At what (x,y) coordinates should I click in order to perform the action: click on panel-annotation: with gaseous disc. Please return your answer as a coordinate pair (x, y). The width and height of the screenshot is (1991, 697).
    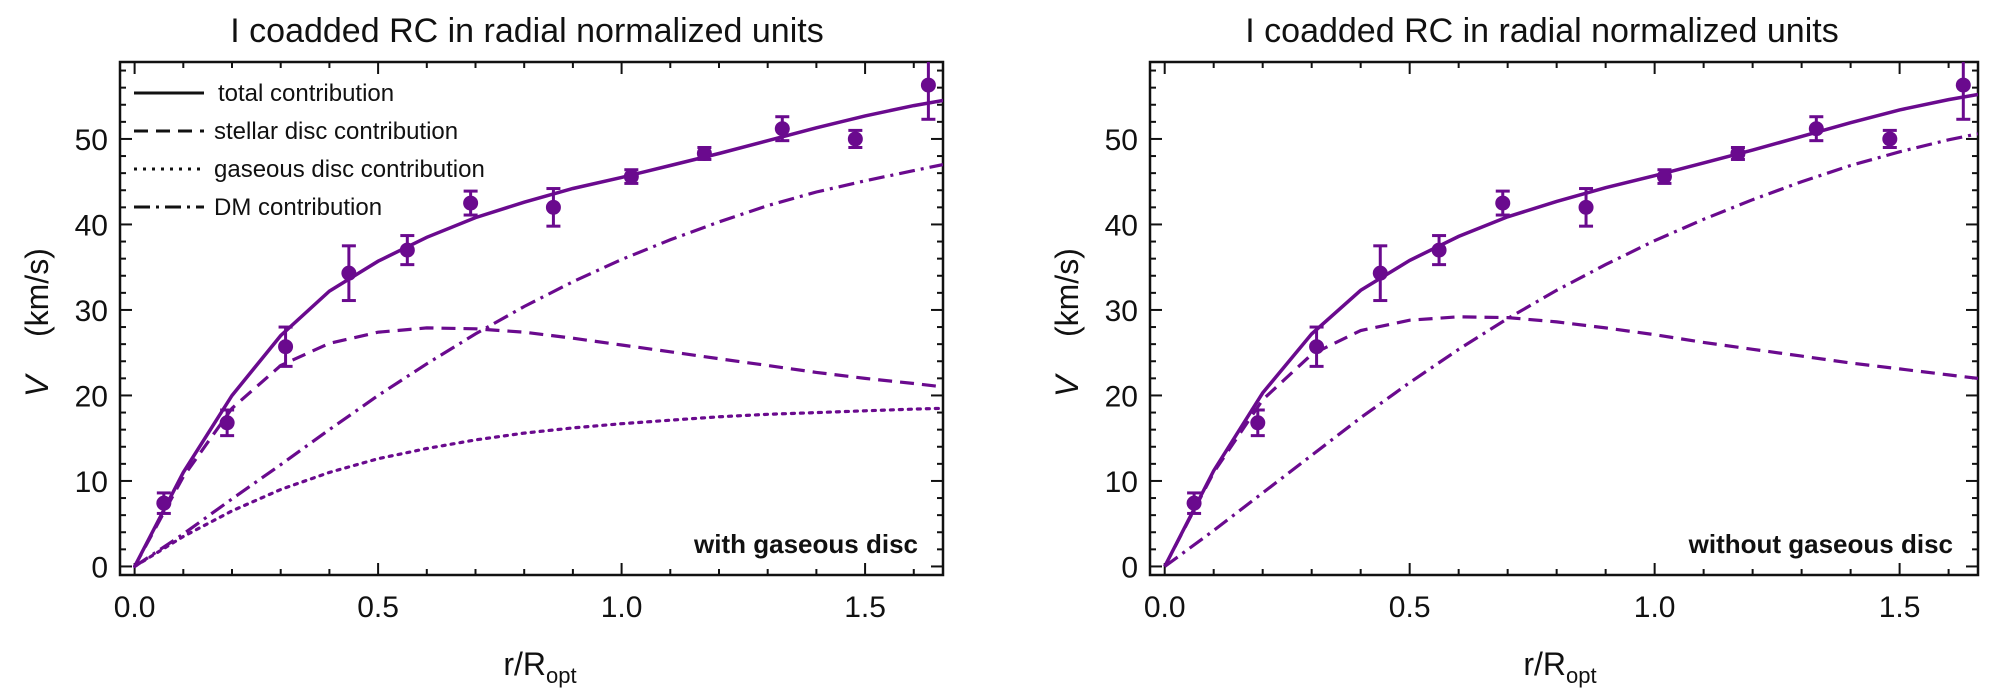
    Looking at the image, I should click on (805, 544).